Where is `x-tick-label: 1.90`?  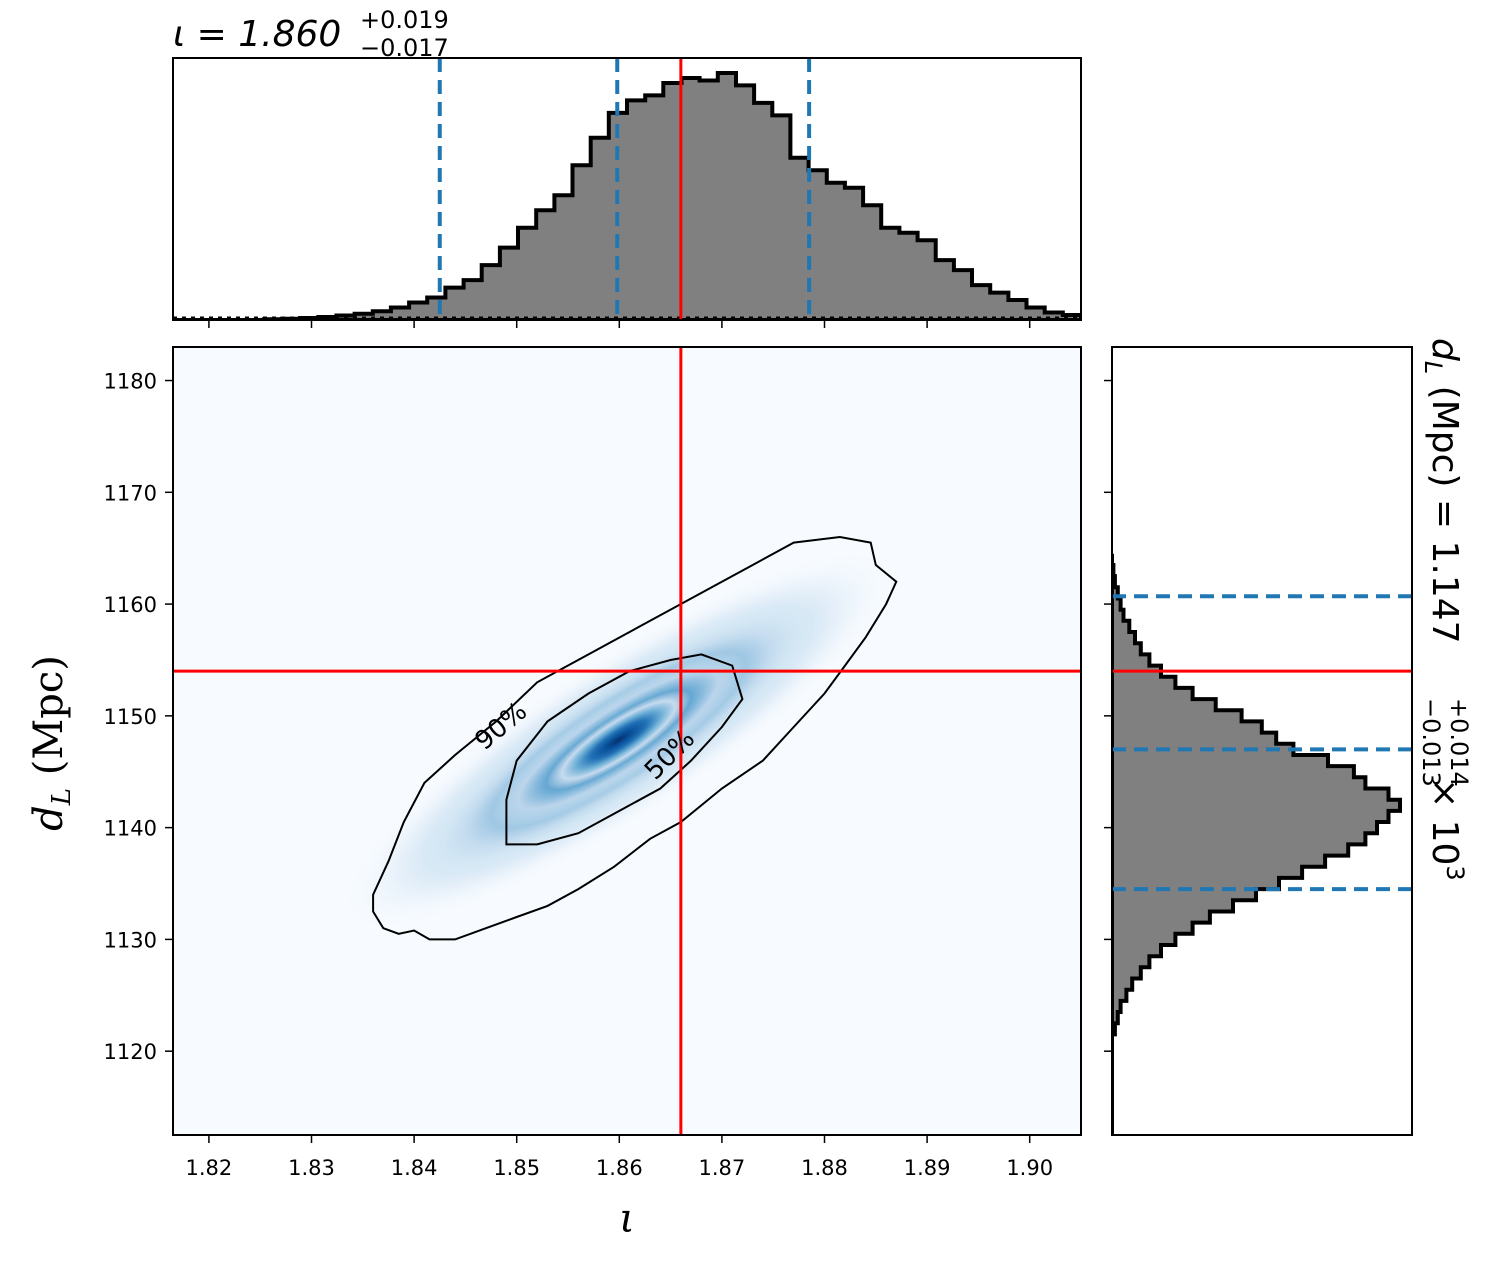 x-tick-label: 1.90 is located at coordinates (1029, 1168).